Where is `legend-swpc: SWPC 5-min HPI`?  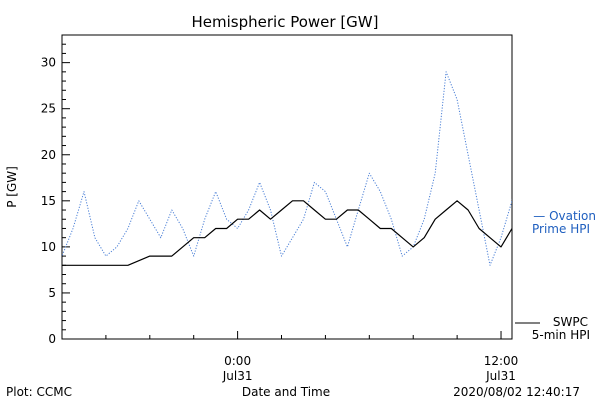
legend-swpc: SWPC 5-min HPI is located at coordinates (552, 328).